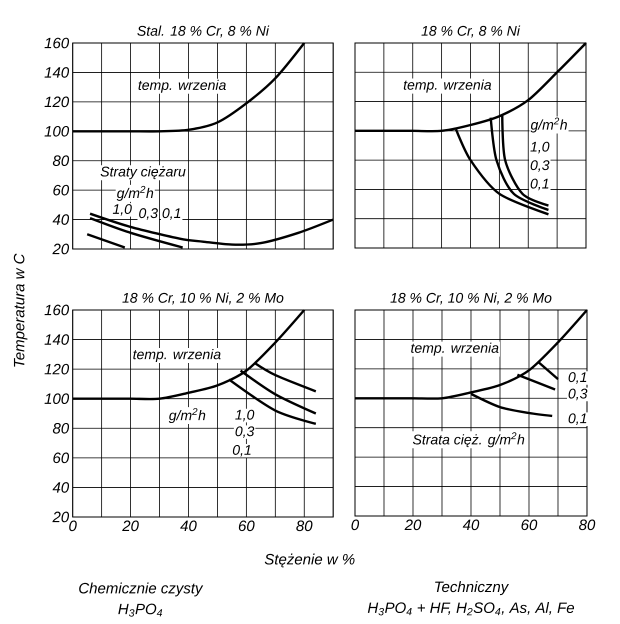 This screenshot has width=620, height=624. Describe the element at coordinates (470, 32) in the screenshot. I see `chart-title: 18 % Cr, 8 % Ni` at that location.